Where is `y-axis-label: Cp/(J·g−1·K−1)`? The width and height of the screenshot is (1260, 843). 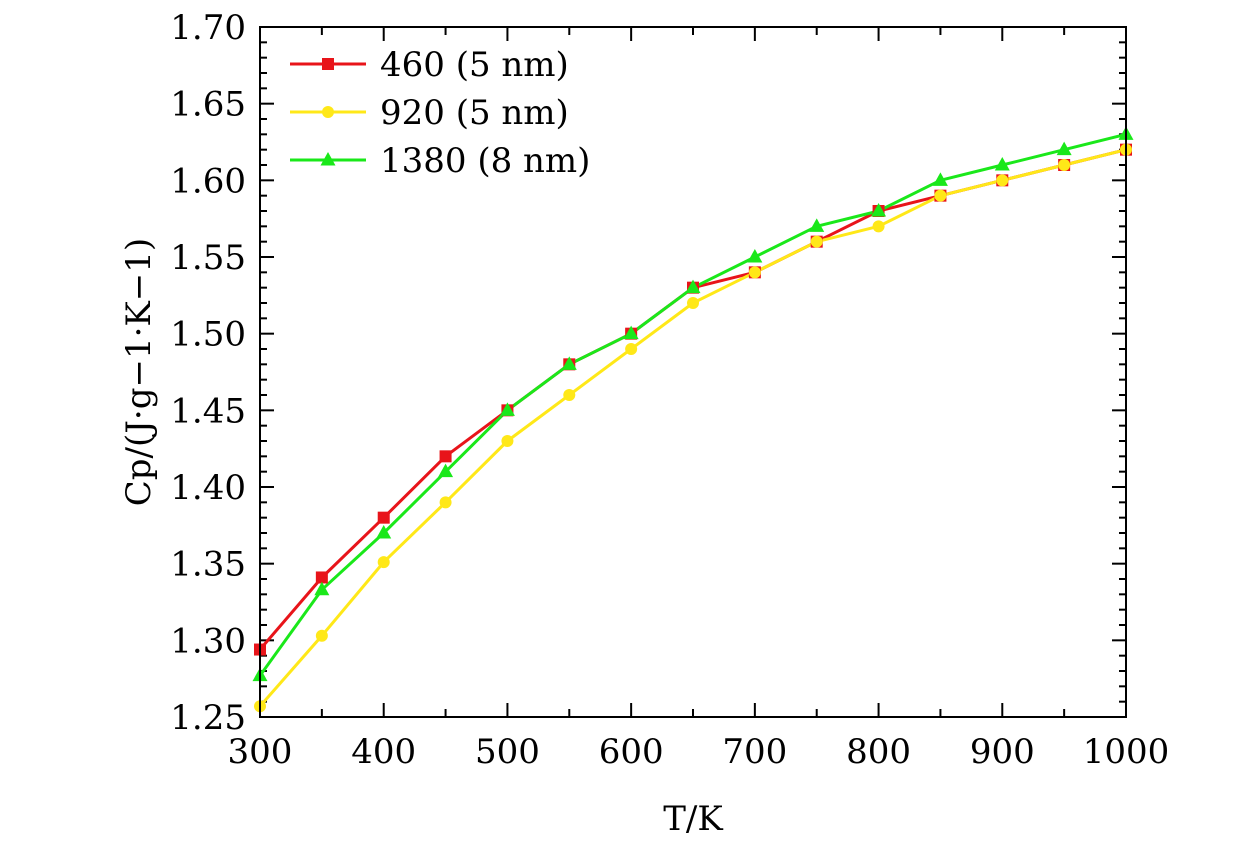
y-axis-label: Cp/(J·g−1·K−1) is located at coordinates (139, 372).